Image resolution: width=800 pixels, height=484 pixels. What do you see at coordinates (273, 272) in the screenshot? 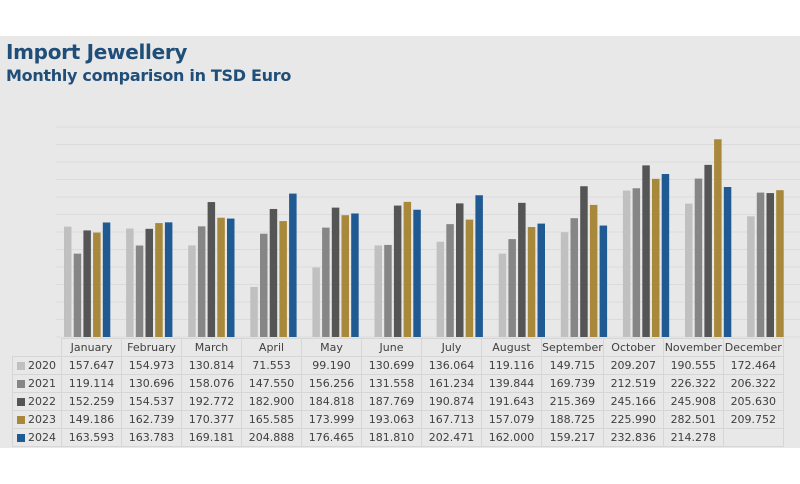
I see `bar-april-2022` at bounding box center [273, 272].